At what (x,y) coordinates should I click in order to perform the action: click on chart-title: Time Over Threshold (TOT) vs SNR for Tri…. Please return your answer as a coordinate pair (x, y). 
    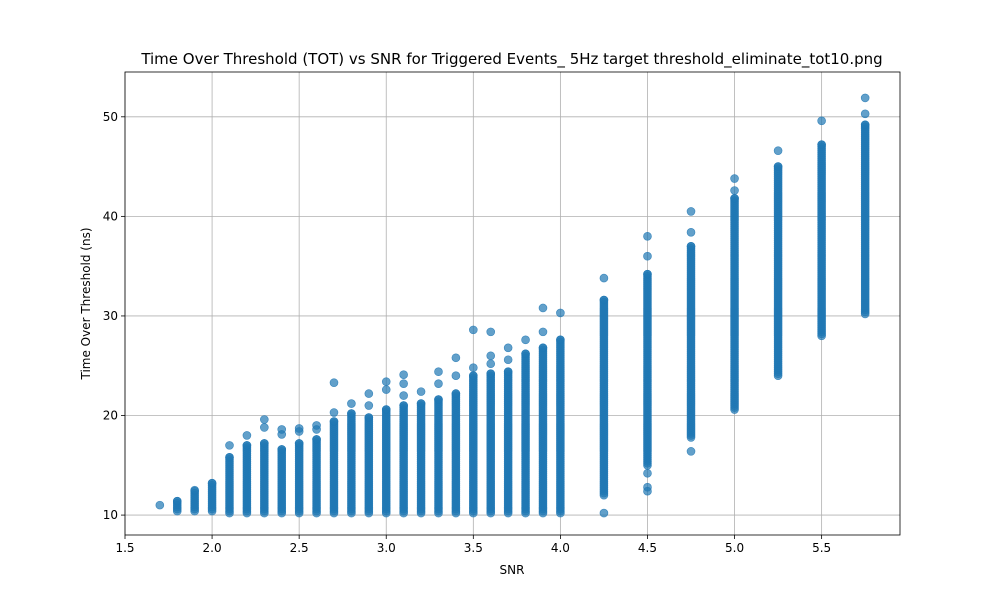
    Looking at the image, I should click on (511, 59).